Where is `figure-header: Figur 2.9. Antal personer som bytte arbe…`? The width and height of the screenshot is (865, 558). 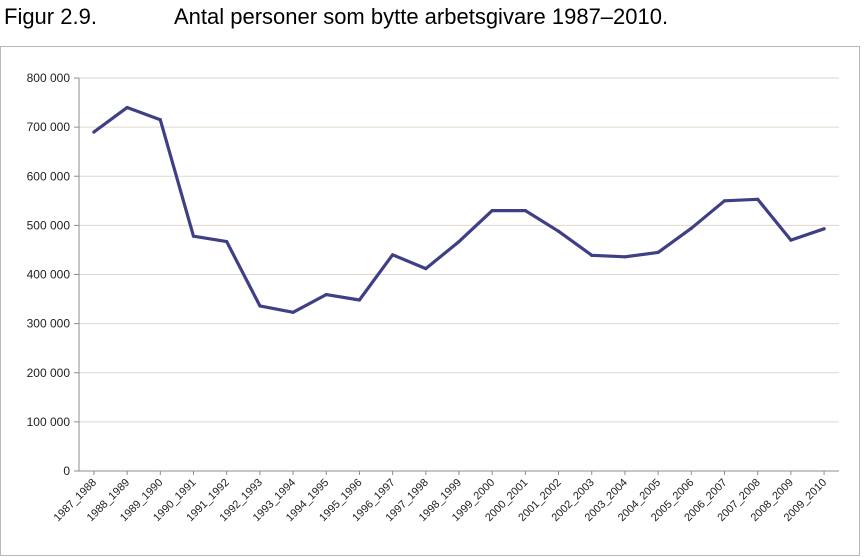
figure-header: Figur 2.9. Antal personer som bytte arbe… is located at coordinates (429, 18).